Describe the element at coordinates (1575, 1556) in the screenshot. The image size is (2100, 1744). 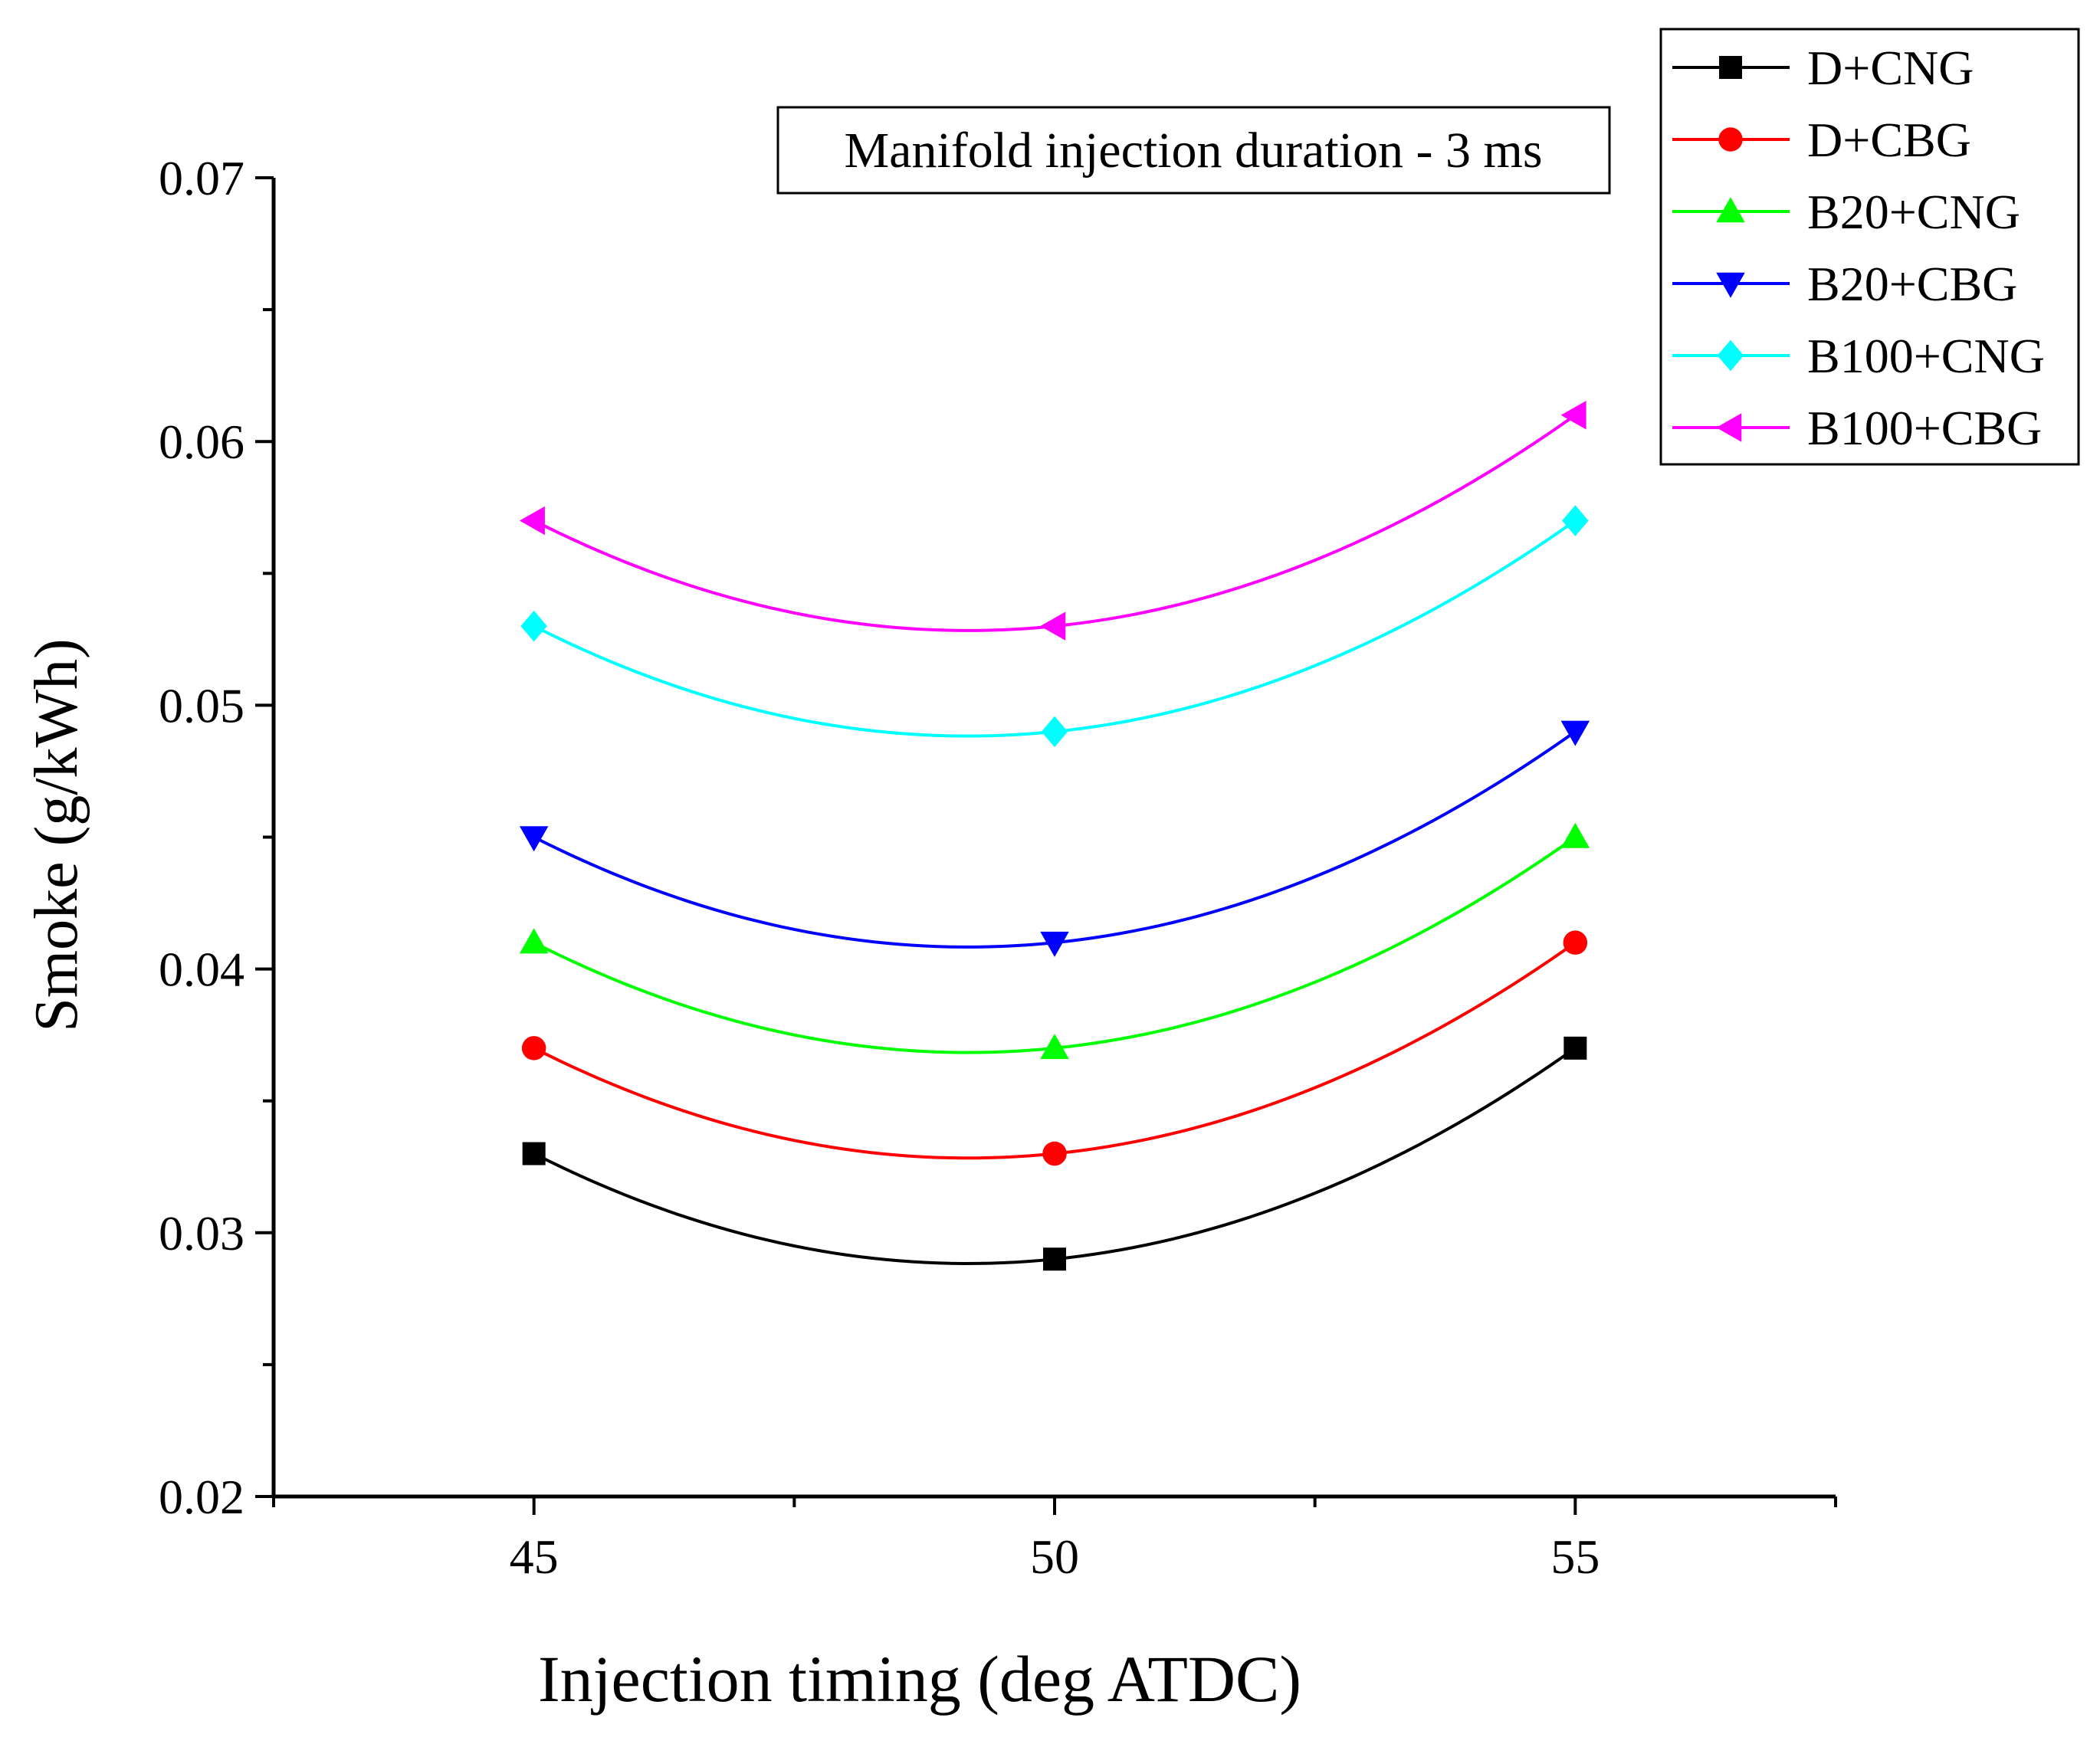
I see `x-tick-label: 55` at that location.